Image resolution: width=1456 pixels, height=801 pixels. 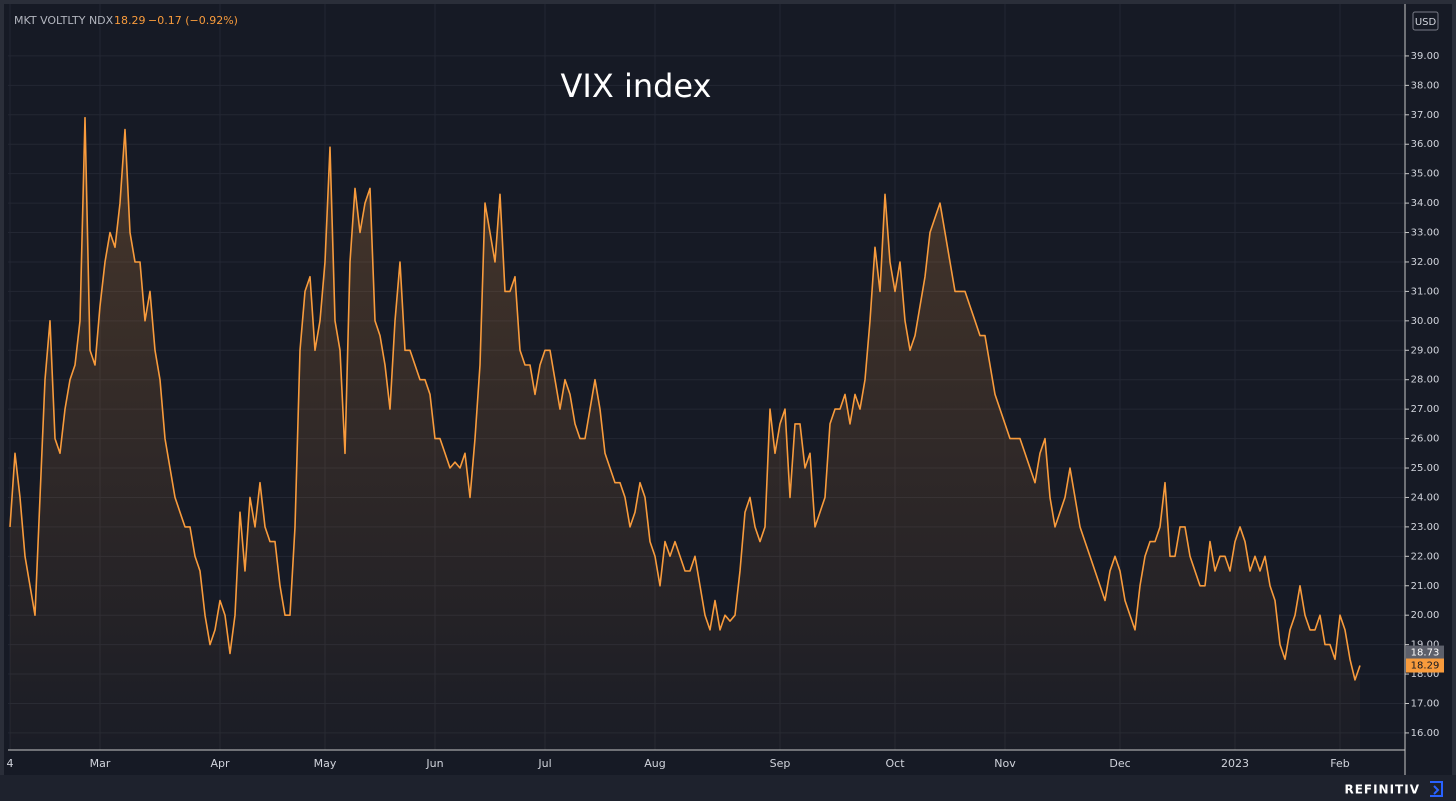 What do you see at coordinates (1425, 262) in the screenshot?
I see `y-tick-label: 32.00` at bounding box center [1425, 262].